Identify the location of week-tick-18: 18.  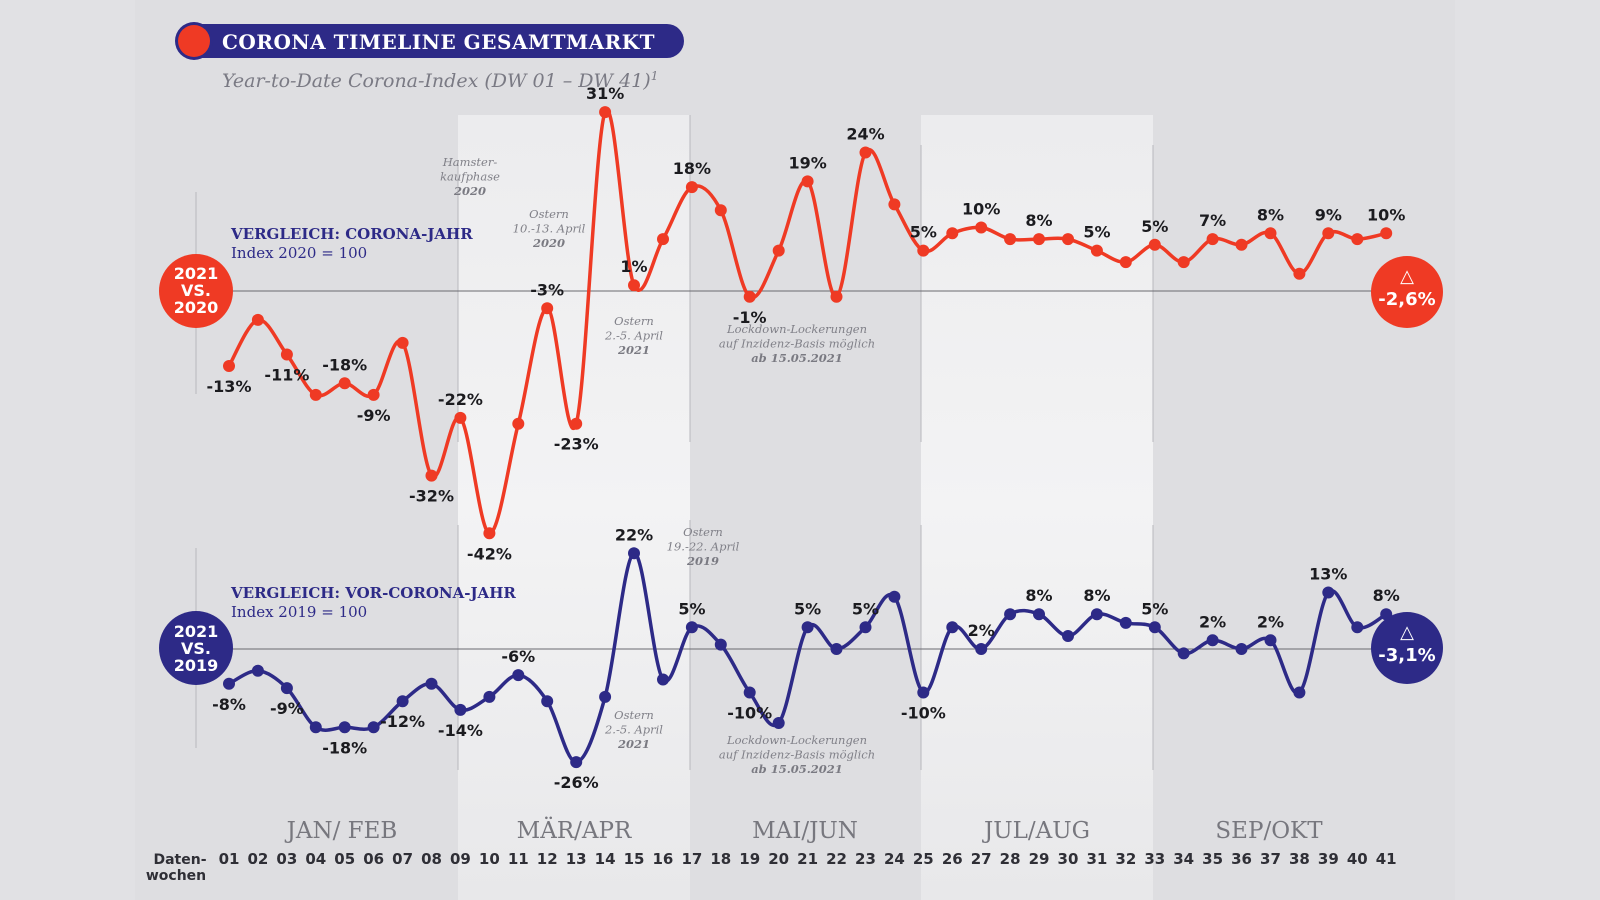
(720, 859).